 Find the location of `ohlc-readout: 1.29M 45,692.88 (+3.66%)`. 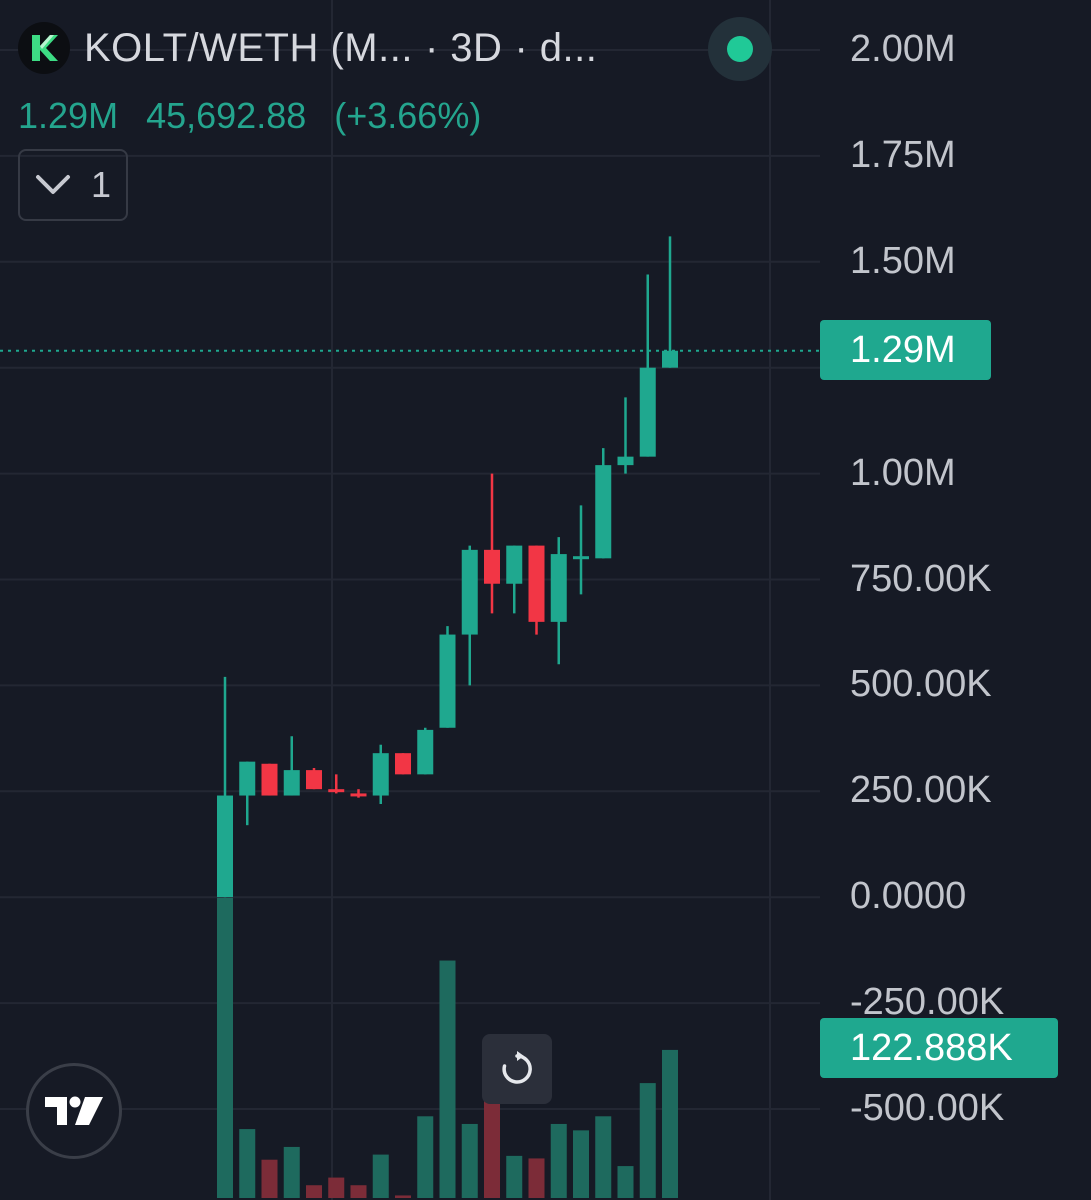

ohlc-readout: 1.29M 45,692.88 (+3.66%) is located at coordinates (258, 116).